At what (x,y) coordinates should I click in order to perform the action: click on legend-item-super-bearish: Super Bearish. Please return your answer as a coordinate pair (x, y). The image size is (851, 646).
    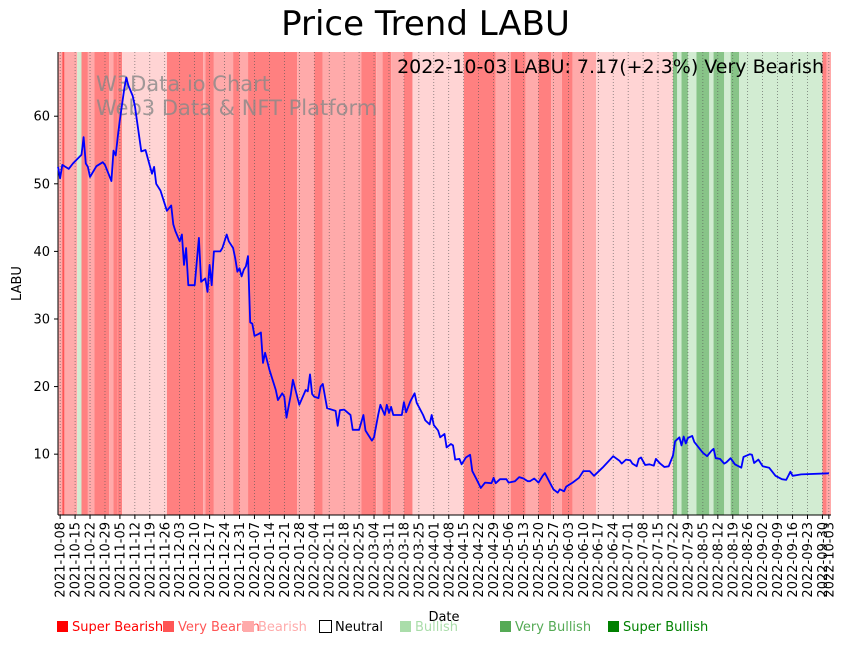
    Looking at the image, I should click on (110, 627).